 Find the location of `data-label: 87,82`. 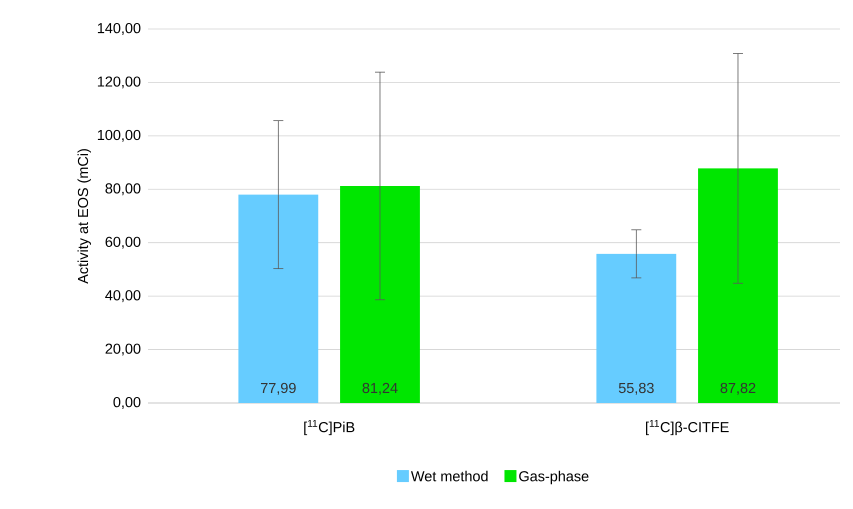

data-label: 87,82 is located at coordinates (738, 388).